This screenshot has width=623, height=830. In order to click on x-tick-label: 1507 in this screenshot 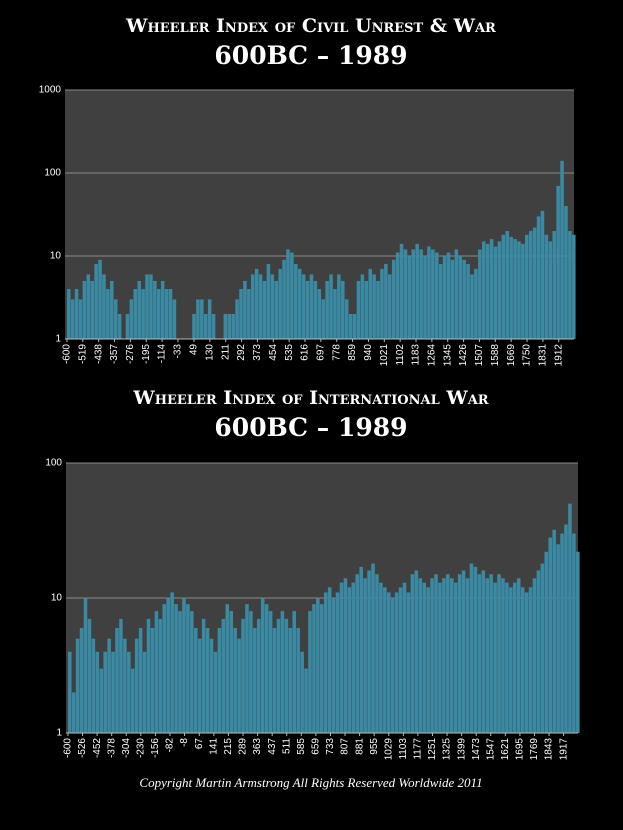, I will do `click(479, 355)`.